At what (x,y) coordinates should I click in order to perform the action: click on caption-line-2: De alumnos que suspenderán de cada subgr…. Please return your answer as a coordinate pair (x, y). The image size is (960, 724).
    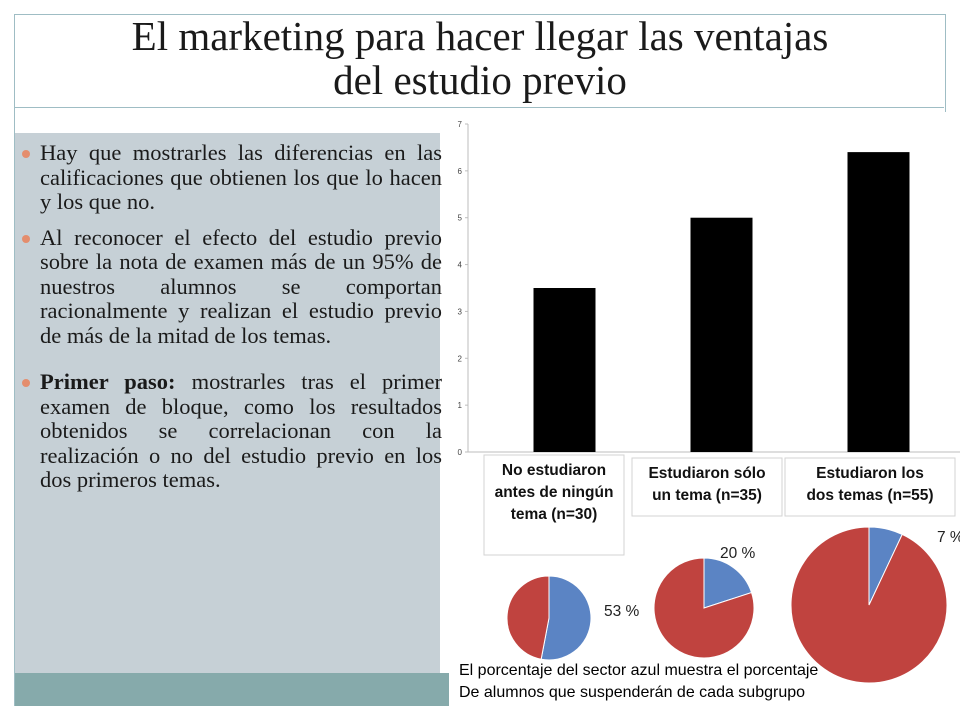
    Looking at the image, I should click on (632, 692).